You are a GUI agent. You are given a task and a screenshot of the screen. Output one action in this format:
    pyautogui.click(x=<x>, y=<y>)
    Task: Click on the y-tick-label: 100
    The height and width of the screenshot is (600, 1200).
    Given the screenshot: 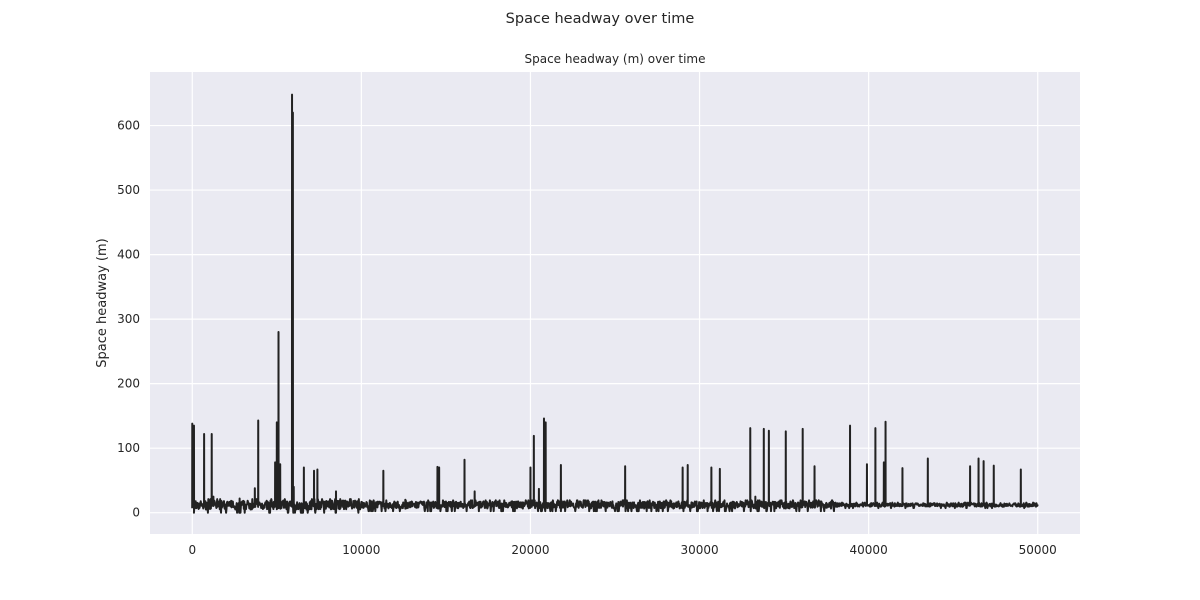 What is the action you would take?
    pyautogui.click(x=128, y=448)
    